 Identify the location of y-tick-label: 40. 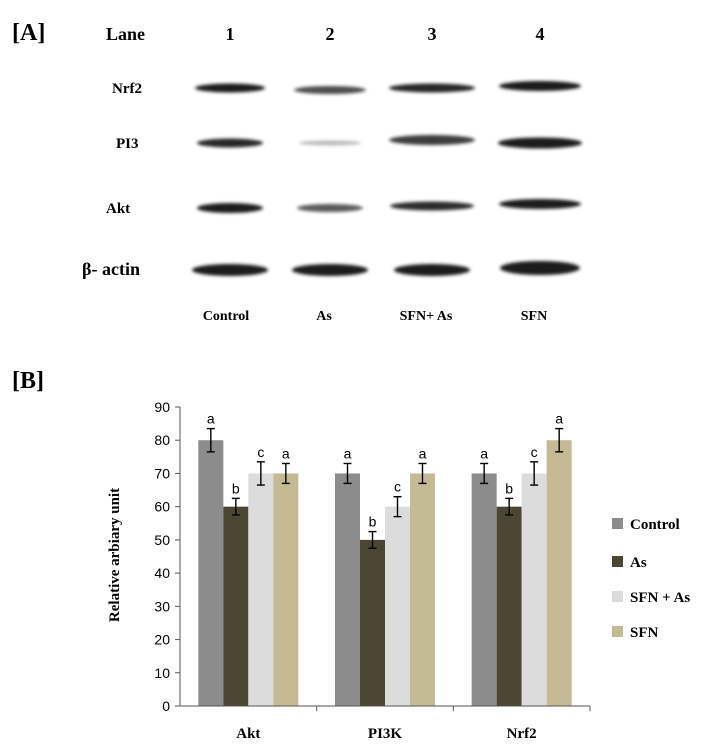
(162, 573).